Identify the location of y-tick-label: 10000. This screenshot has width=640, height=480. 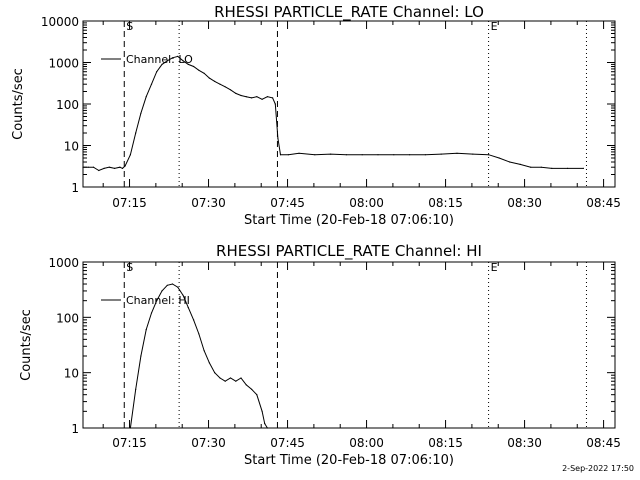
(60, 22).